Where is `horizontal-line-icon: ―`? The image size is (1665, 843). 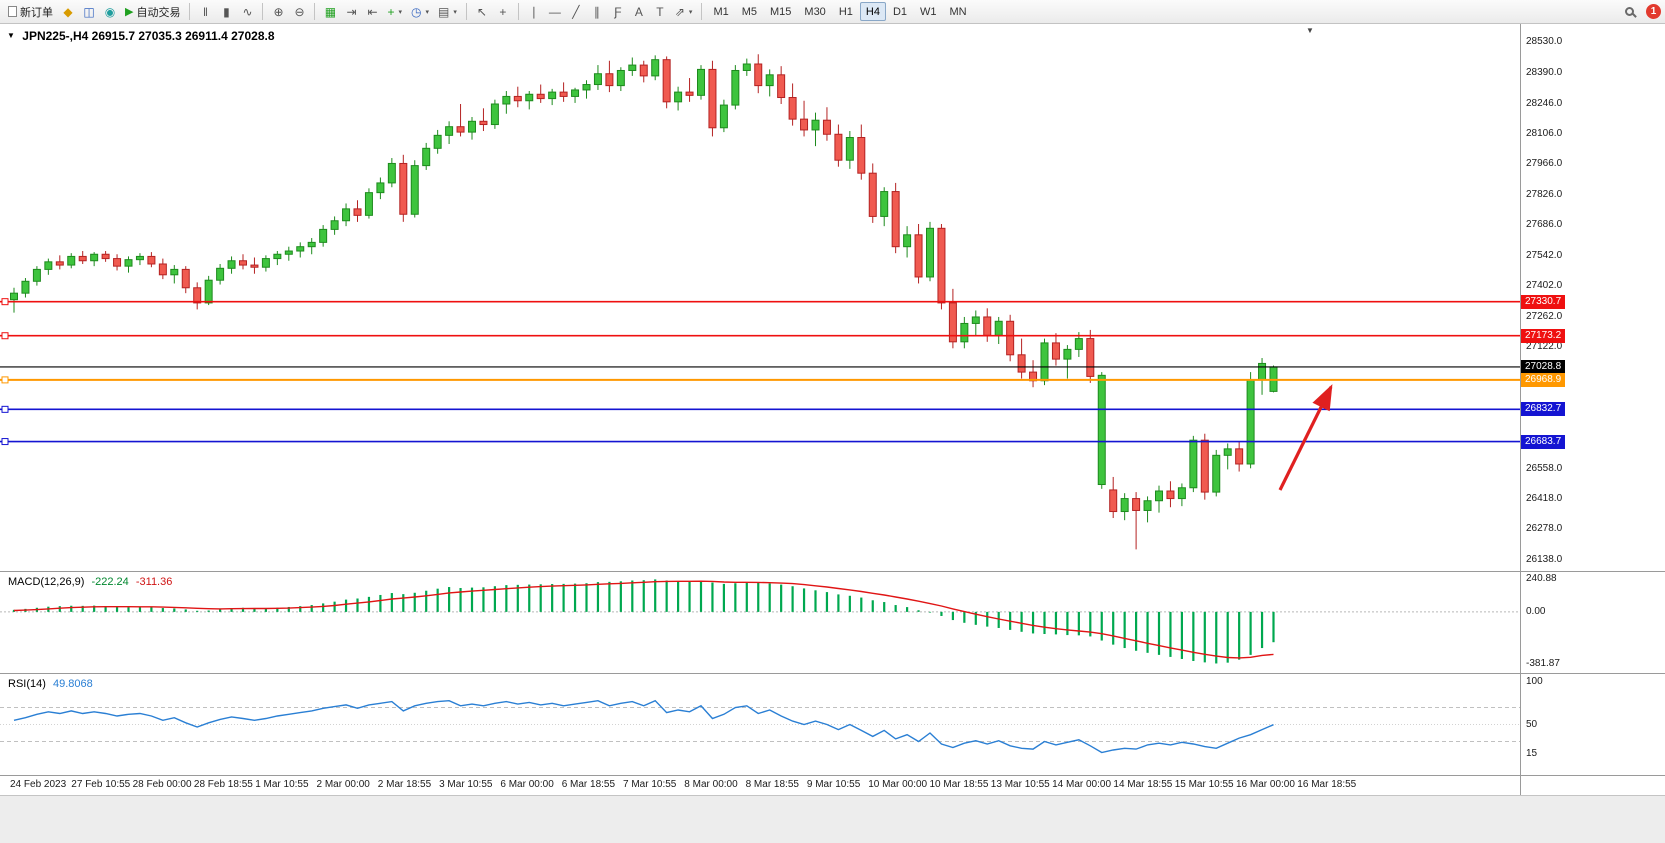 horizontal-line-icon: ― is located at coordinates (554, 11).